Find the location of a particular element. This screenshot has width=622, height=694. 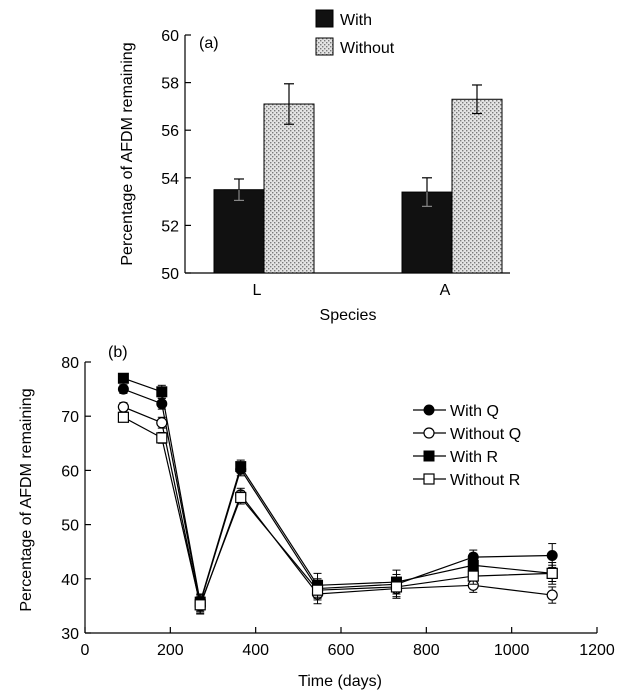

panel-b-x-tick-label: 200 is located at coordinates (170, 650).